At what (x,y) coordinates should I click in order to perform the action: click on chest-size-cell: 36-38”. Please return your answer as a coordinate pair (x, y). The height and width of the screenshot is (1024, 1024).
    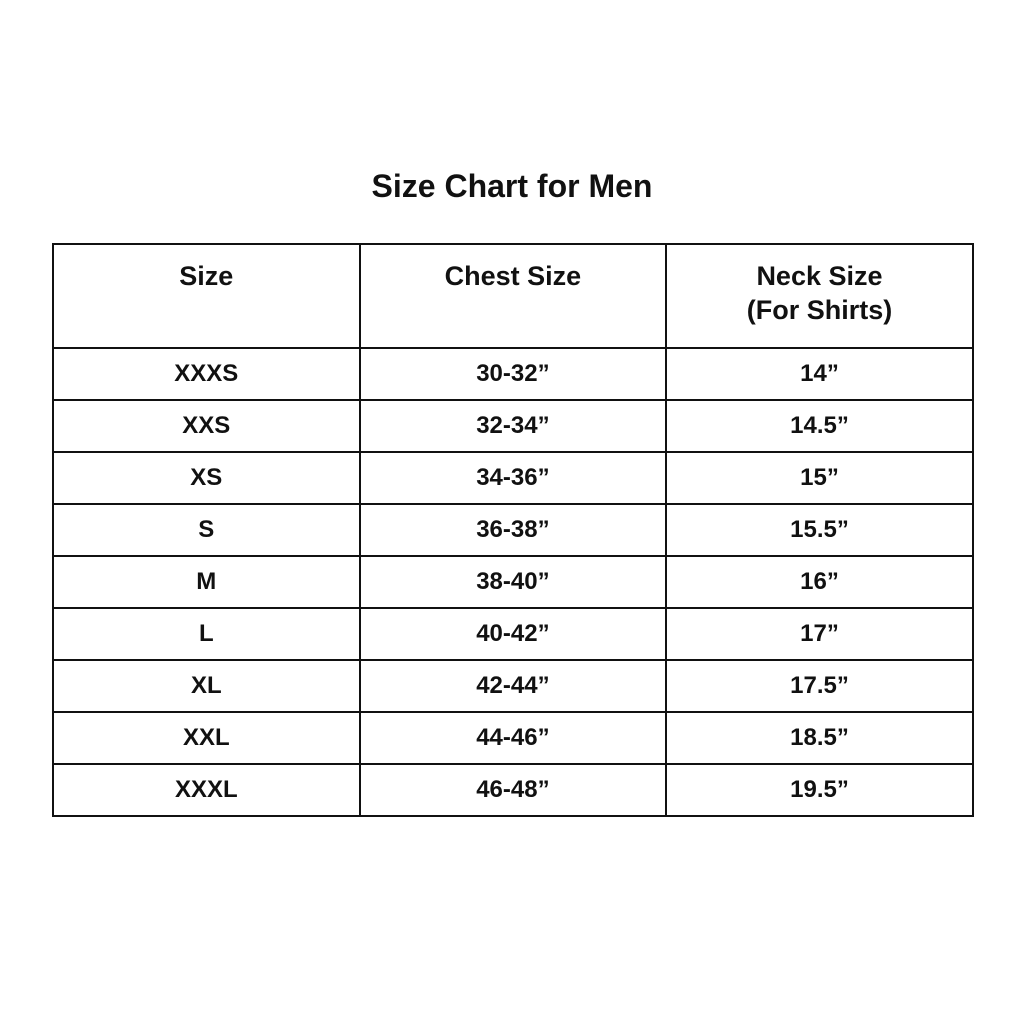
    Looking at the image, I should click on (513, 530).